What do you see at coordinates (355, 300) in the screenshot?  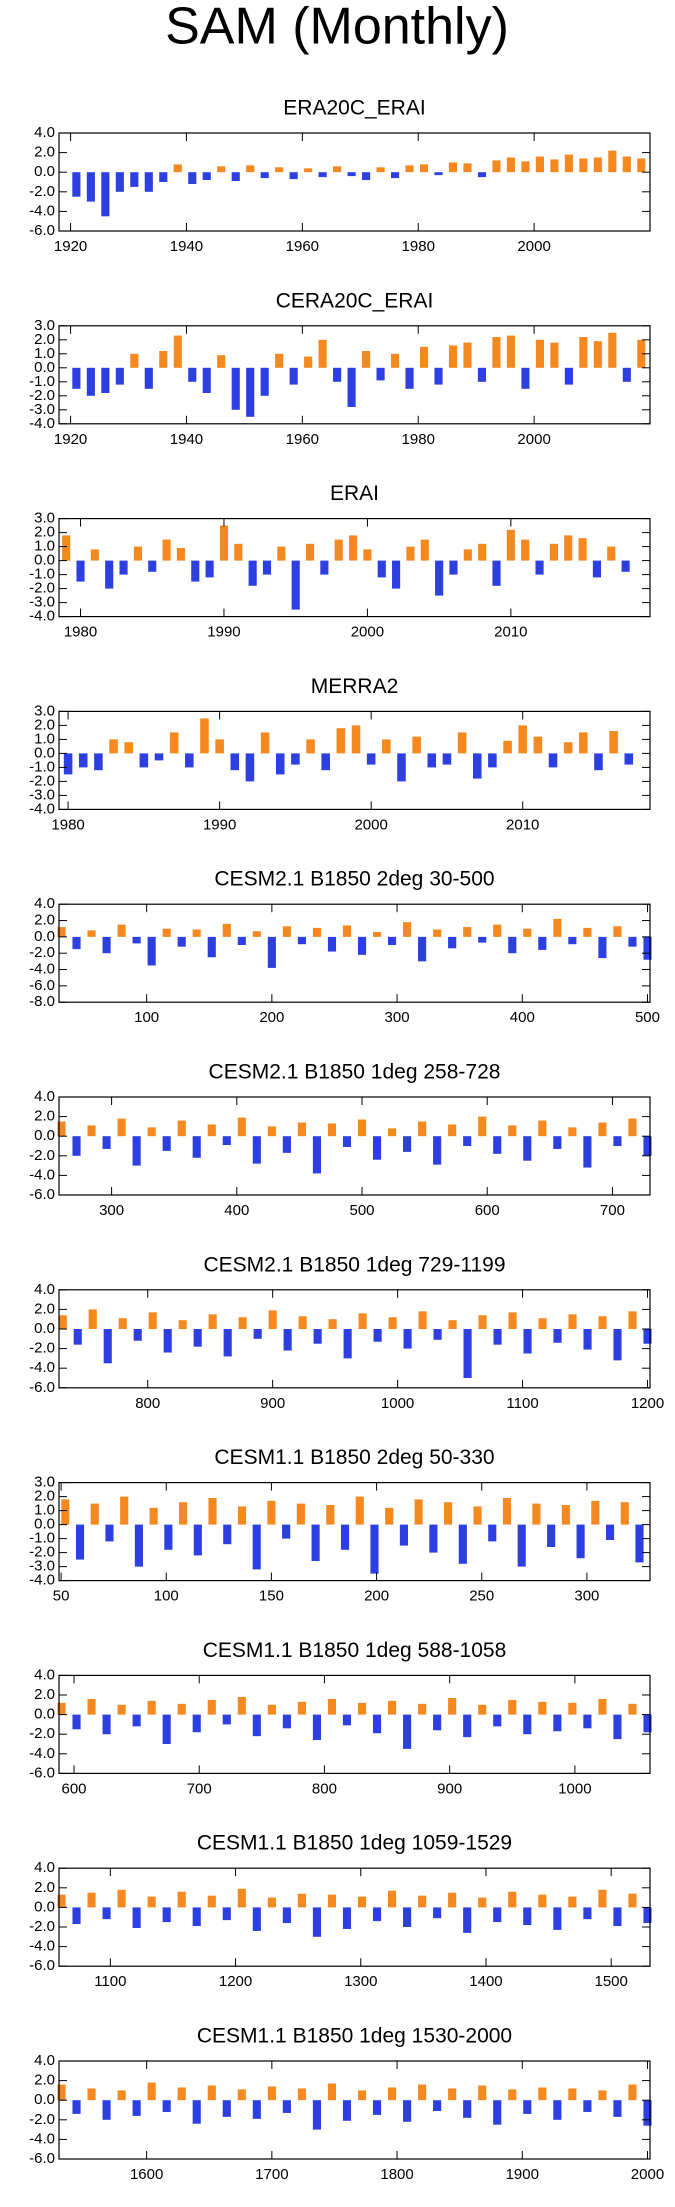 I see `panel-title: CERA20C_ERAI` at bounding box center [355, 300].